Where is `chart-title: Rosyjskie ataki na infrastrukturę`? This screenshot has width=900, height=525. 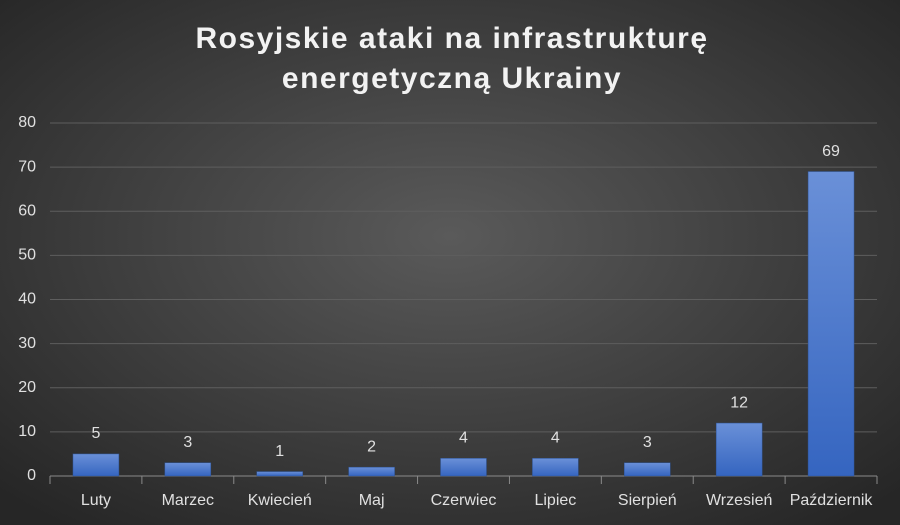 chart-title: Rosyjskie ataki na infrastrukturę is located at coordinates (451, 38).